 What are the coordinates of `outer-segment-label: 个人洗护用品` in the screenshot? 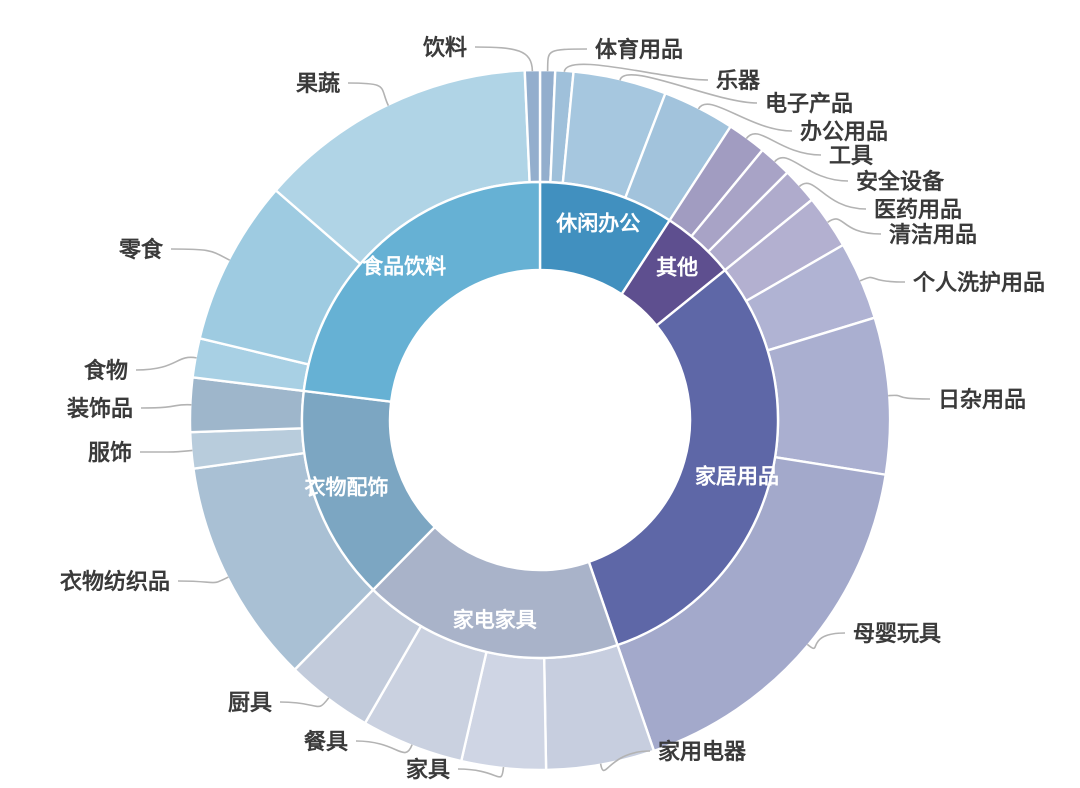 It's located at (979, 282).